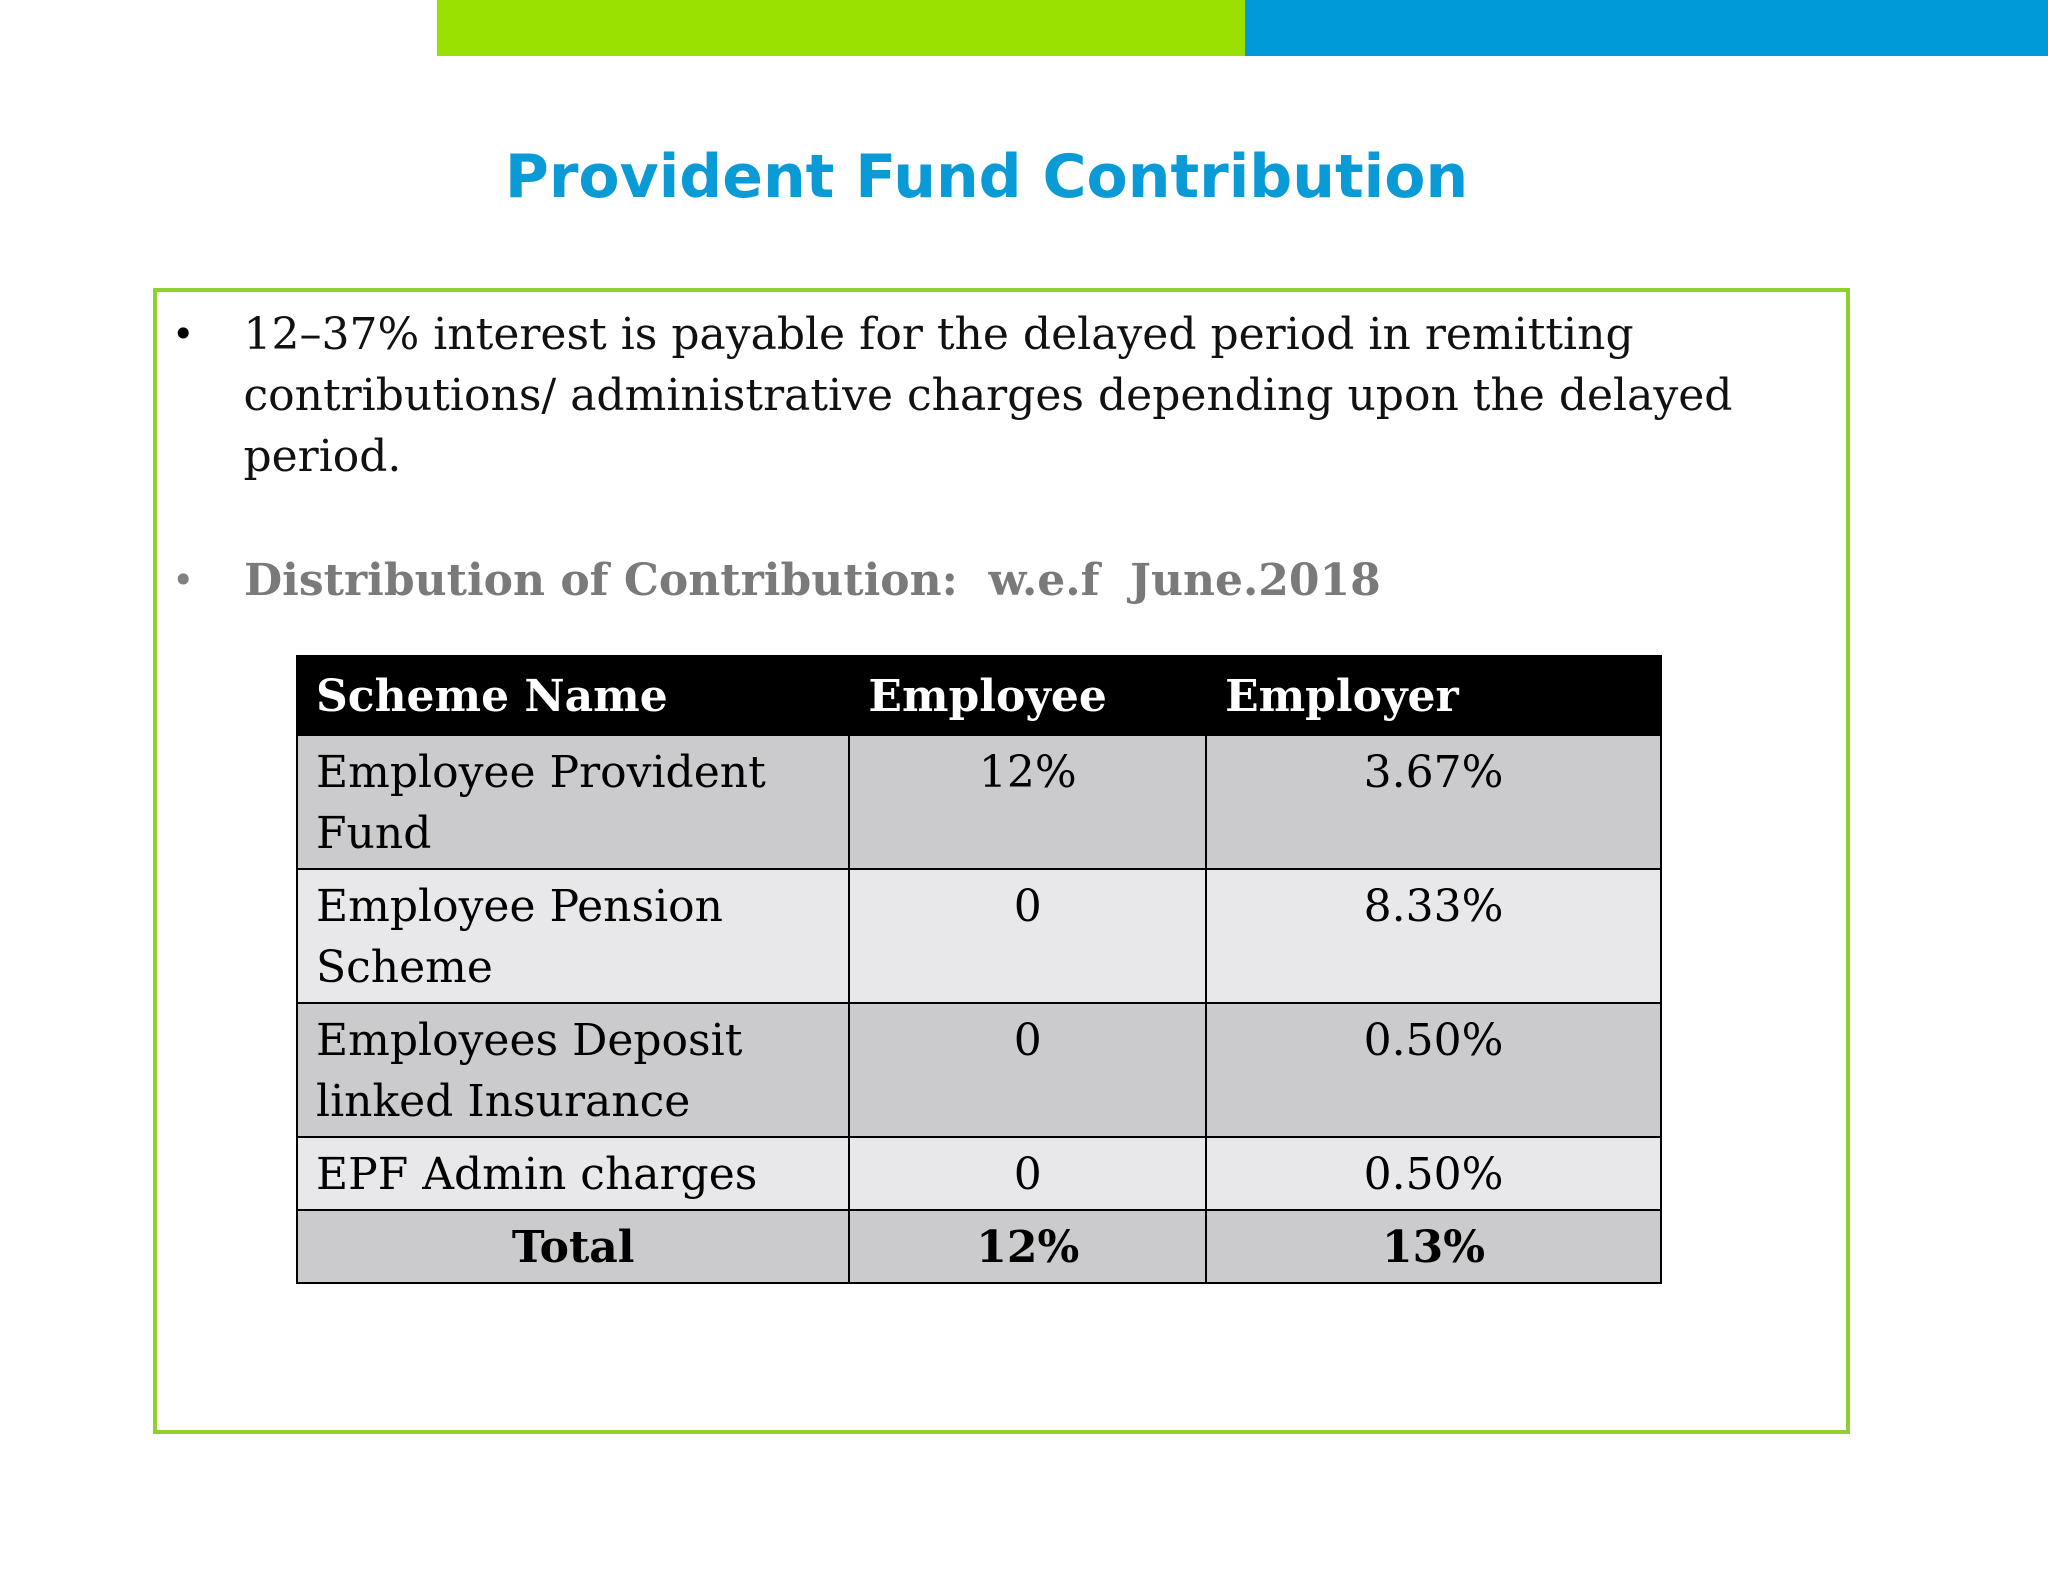  I want to click on top-accent-bar-green, so click(841, 28).